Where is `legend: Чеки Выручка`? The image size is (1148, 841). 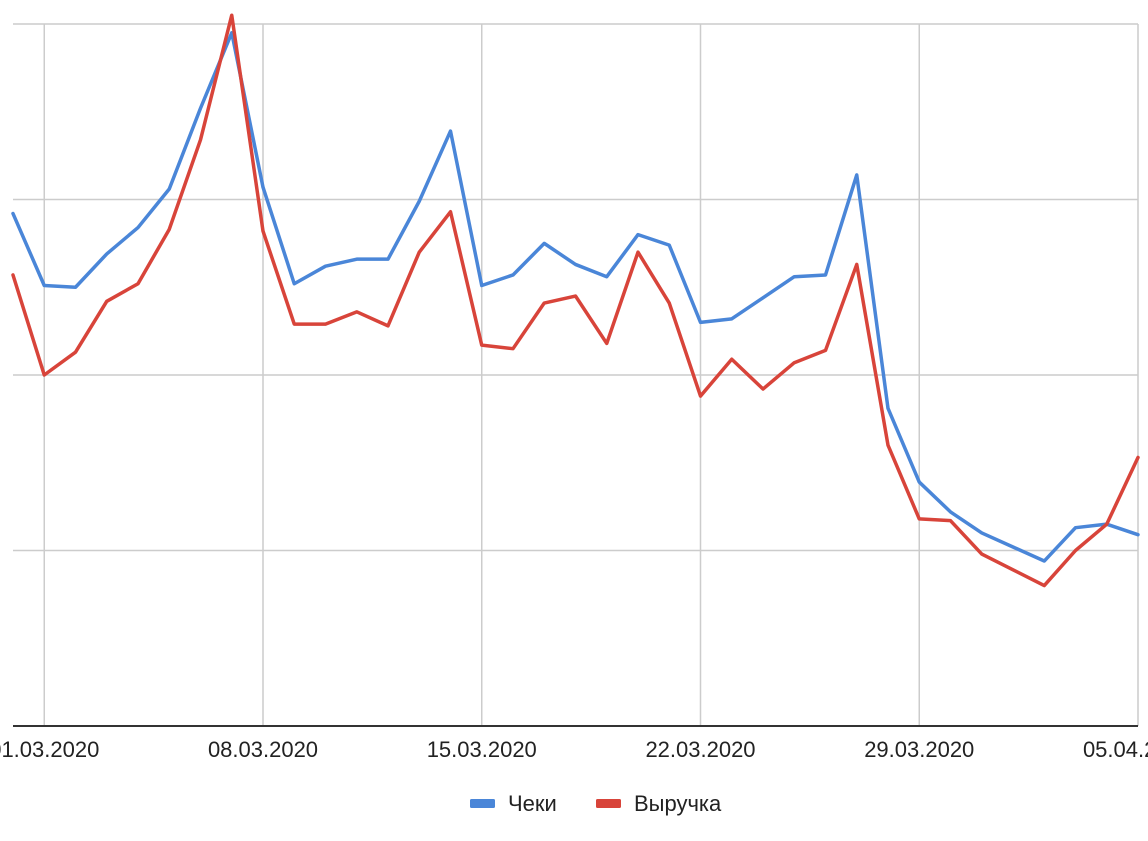 legend: Чеки Выручка is located at coordinates (596, 803).